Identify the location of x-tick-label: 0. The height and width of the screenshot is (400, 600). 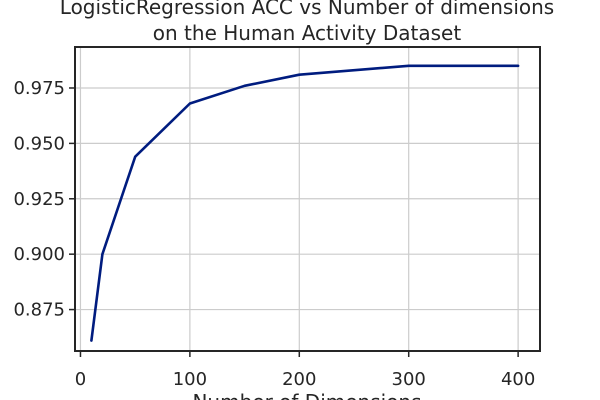
(80, 379).